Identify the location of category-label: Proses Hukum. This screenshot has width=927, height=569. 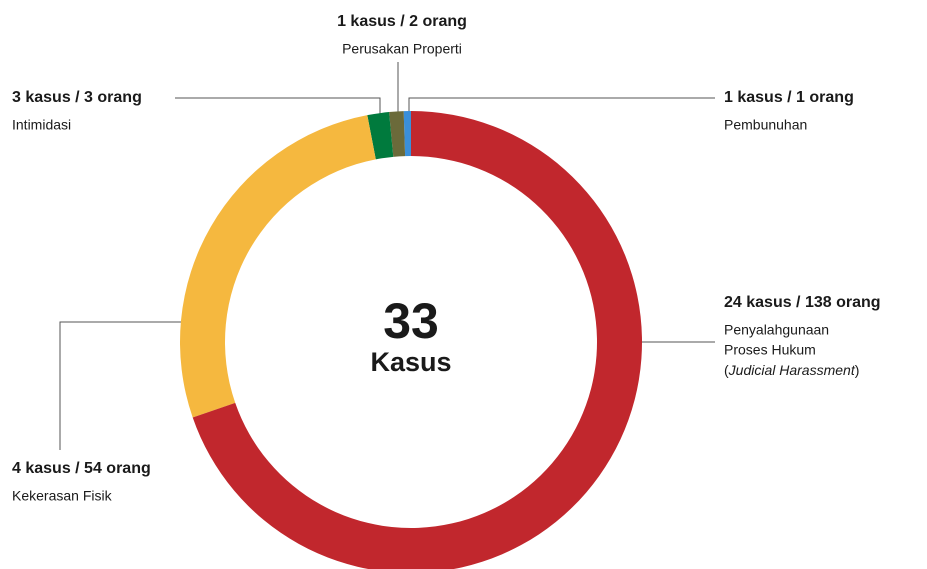
(770, 350).